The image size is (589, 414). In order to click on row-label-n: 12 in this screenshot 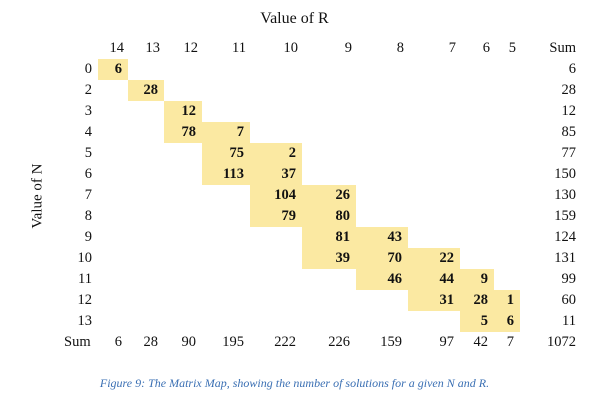, I will do `click(85, 300)`.